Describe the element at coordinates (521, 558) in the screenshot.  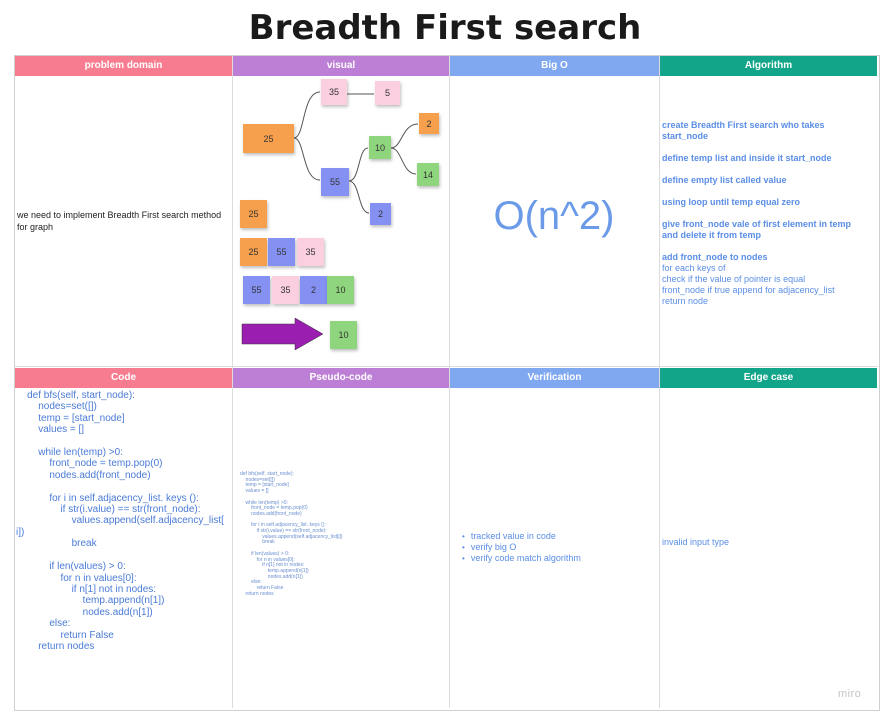
I see `verification-item: verify code match algorithm` at that location.